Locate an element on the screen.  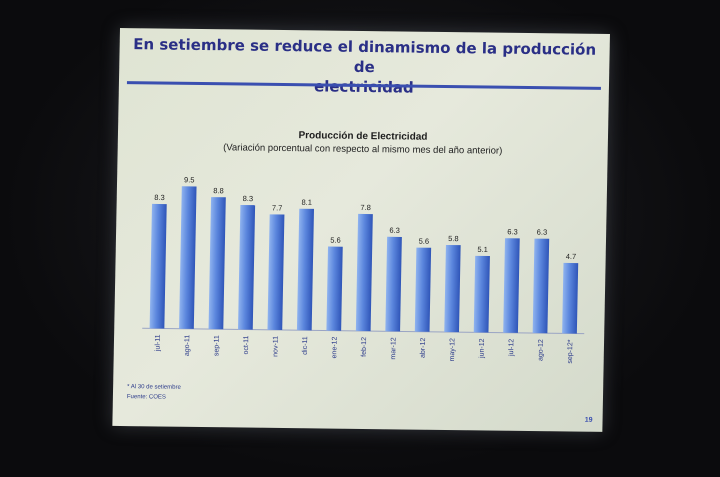
page-number: 19 is located at coordinates (588, 420).